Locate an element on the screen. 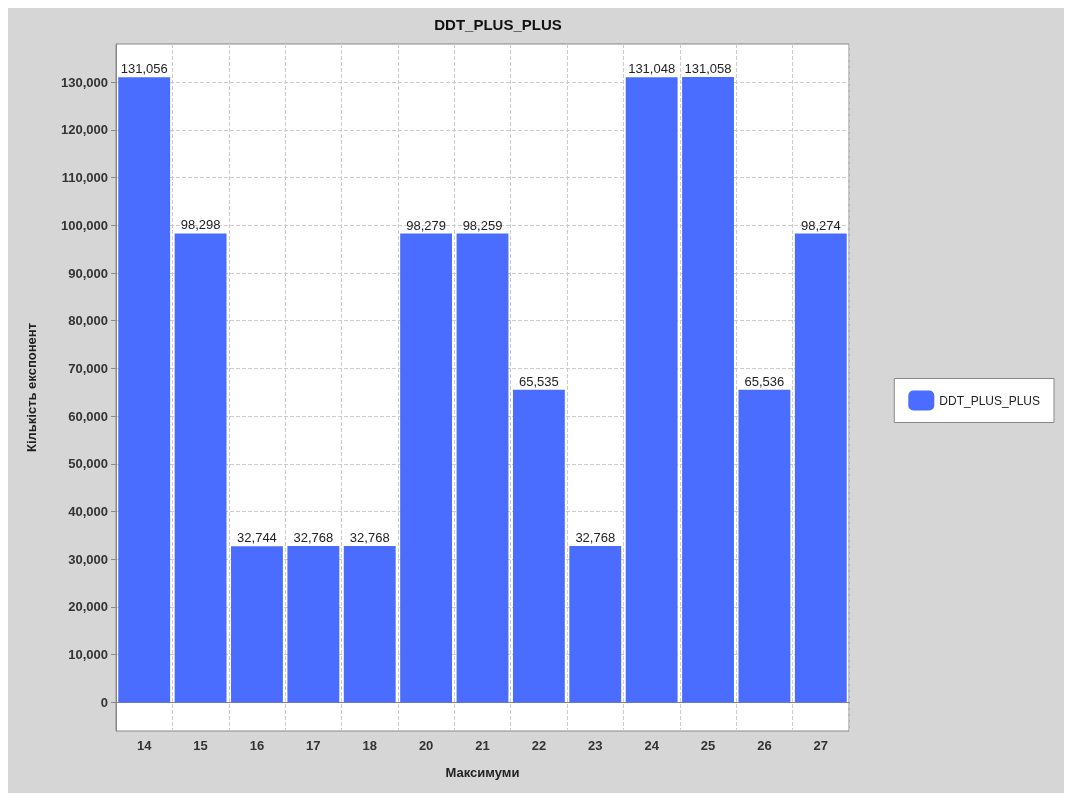 This screenshot has width=1072, height=801. y-tick-label: 50,000 is located at coordinates (88, 464).